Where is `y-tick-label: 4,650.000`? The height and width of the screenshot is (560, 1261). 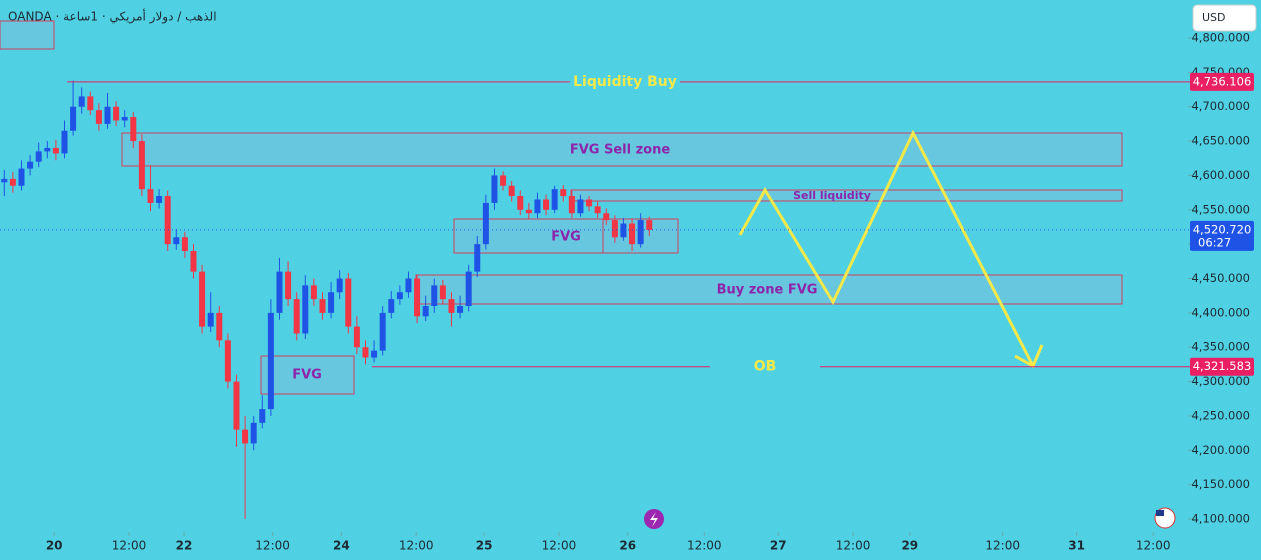 y-tick-label: 4,650.000 is located at coordinates (1220, 141).